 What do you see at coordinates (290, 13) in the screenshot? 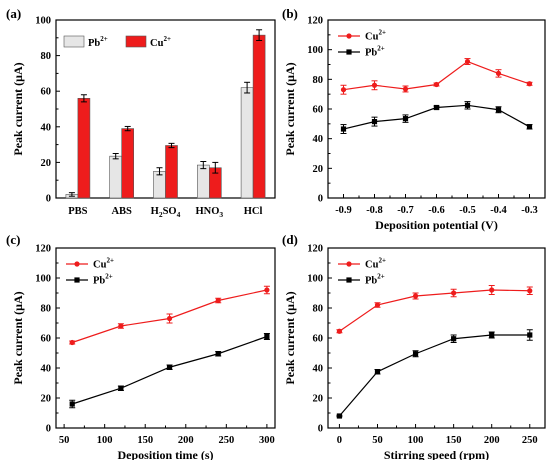
I see `panel-label: (b)` at bounding box center [290, 13].